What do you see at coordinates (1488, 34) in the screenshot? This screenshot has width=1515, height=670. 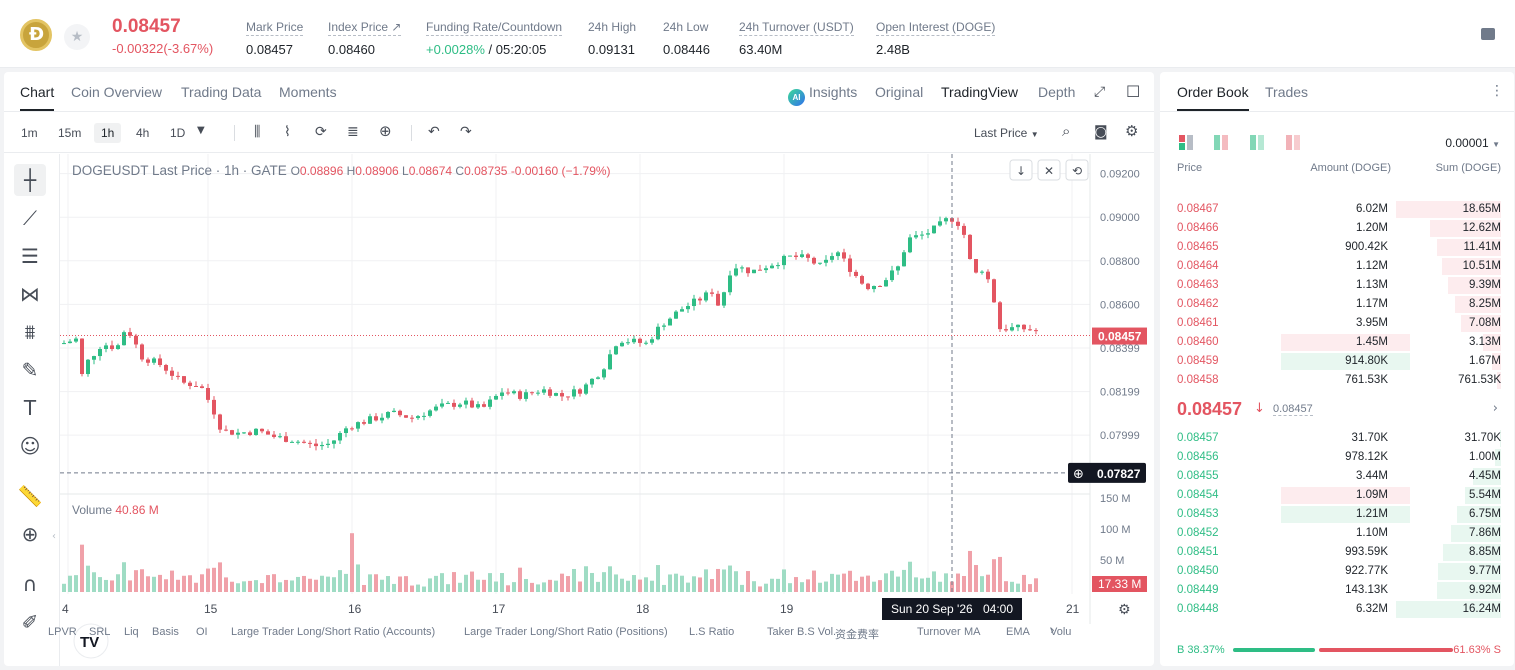 I see `book-icon` at bounding box center [1488, 34].